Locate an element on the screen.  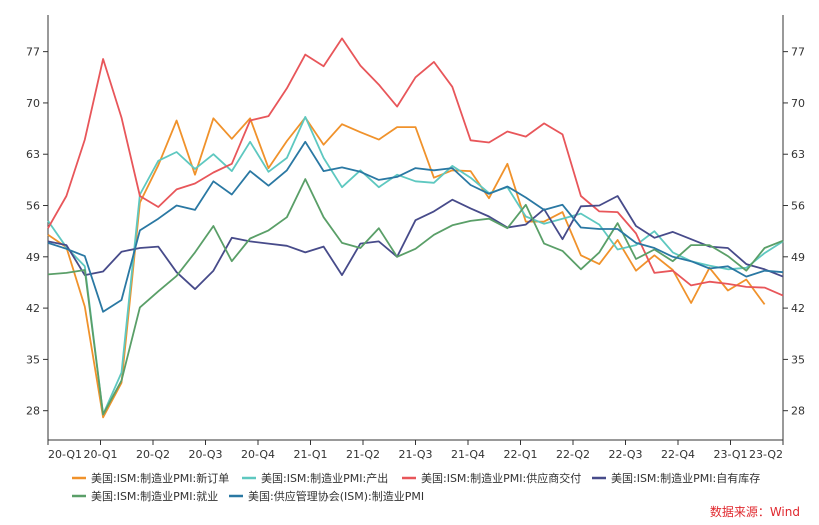
legend-label: 美国:ISM:制造业PMI:供应商交付 is located at coordinates (501, 478).